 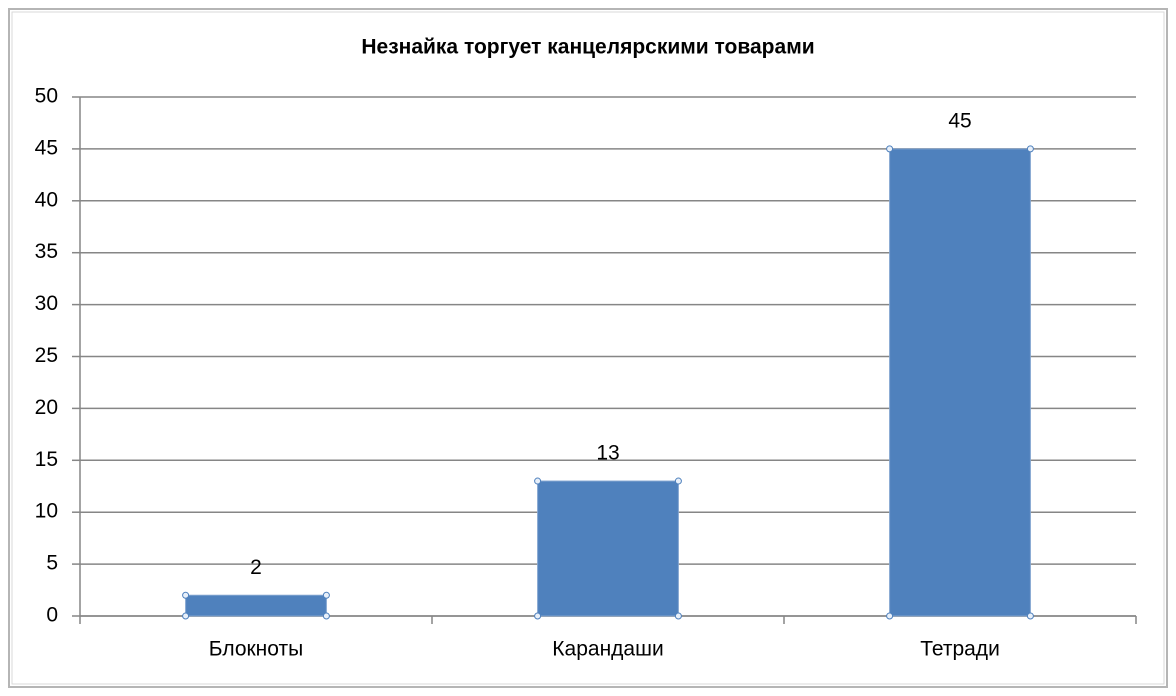 What do you see at coordinates (46, 96) in the screenshot?
I see `y-tick-label: 50` at bounding box center [46, 96].